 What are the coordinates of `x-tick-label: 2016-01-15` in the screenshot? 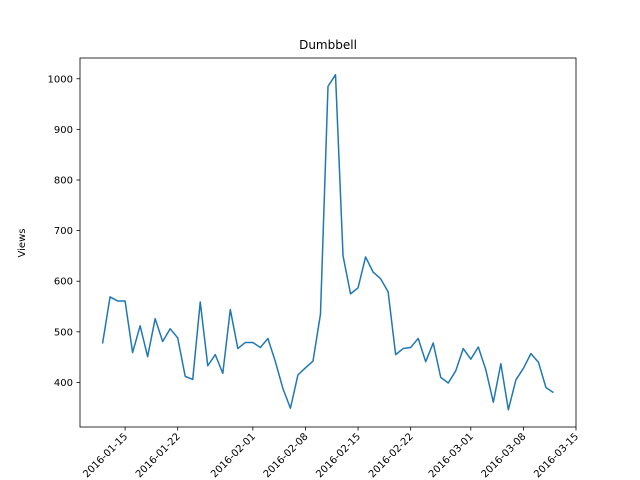 It's located at (105, 455).